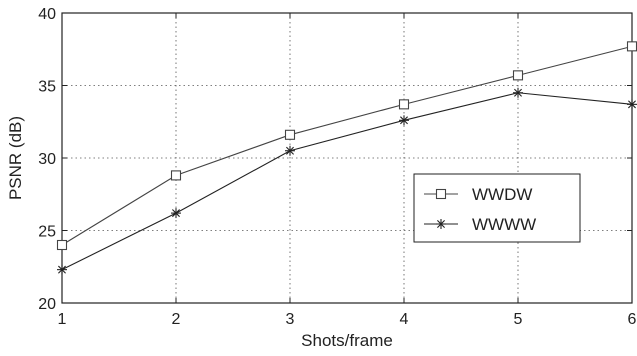 This screenshot has height=356, width=637. I want to click on x-tick-label: 2, so click(176, 319).